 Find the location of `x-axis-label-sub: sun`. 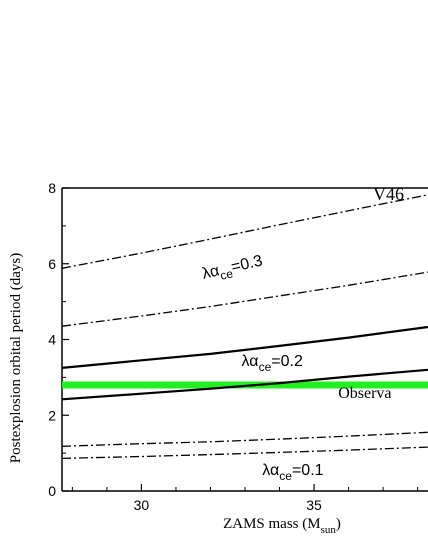

x-axis-label-sub: sun is located at coordinates (329, 530).